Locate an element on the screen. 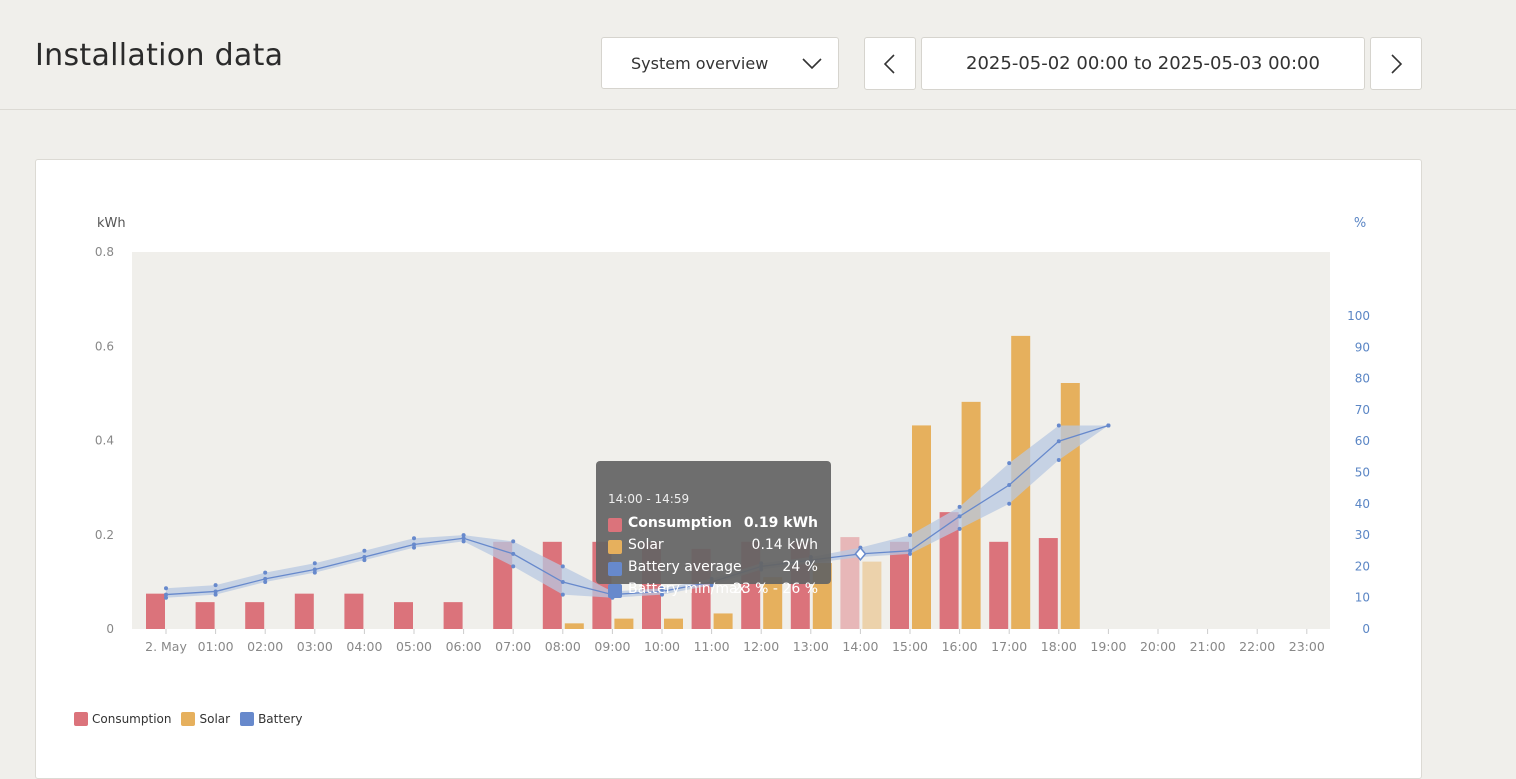  left-axis-tick: 0 is located at coordinates (110, 629).